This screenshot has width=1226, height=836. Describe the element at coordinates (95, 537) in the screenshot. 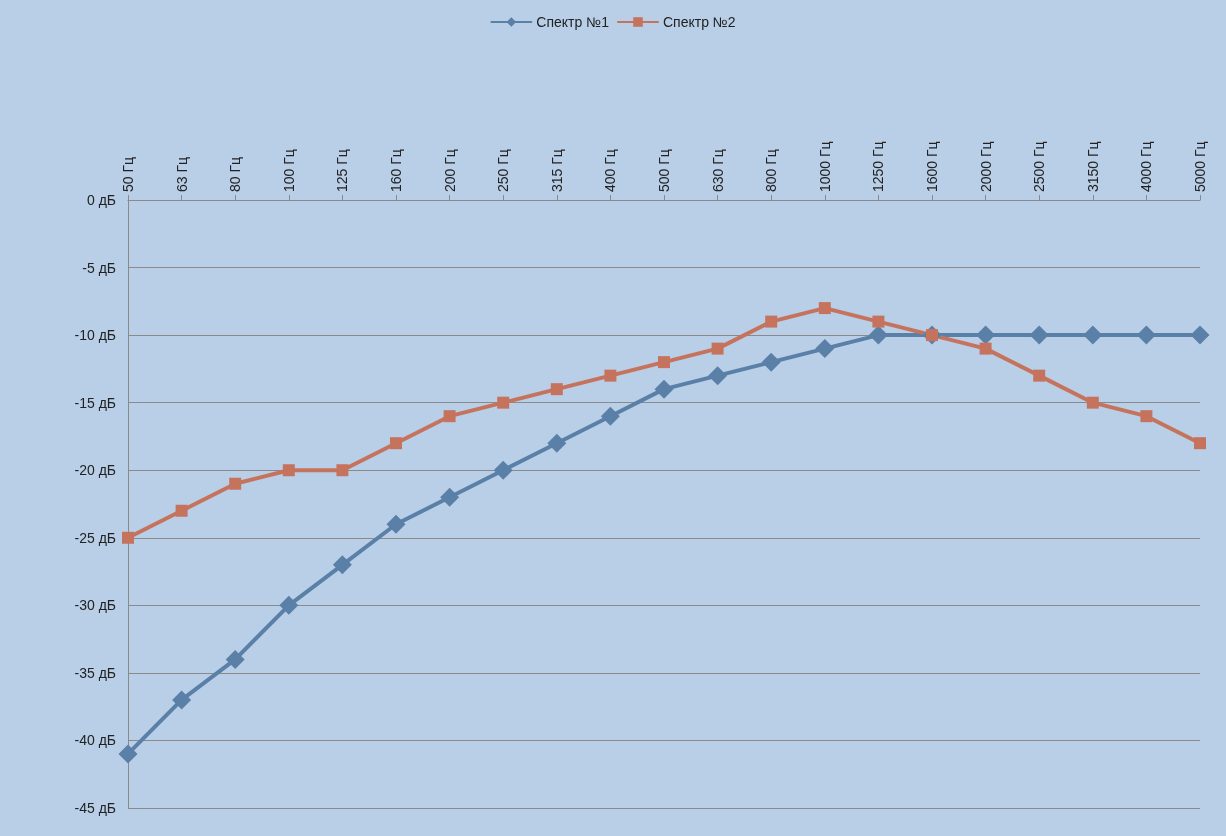

I see `y-tick-label: -25 дБ` at that location.